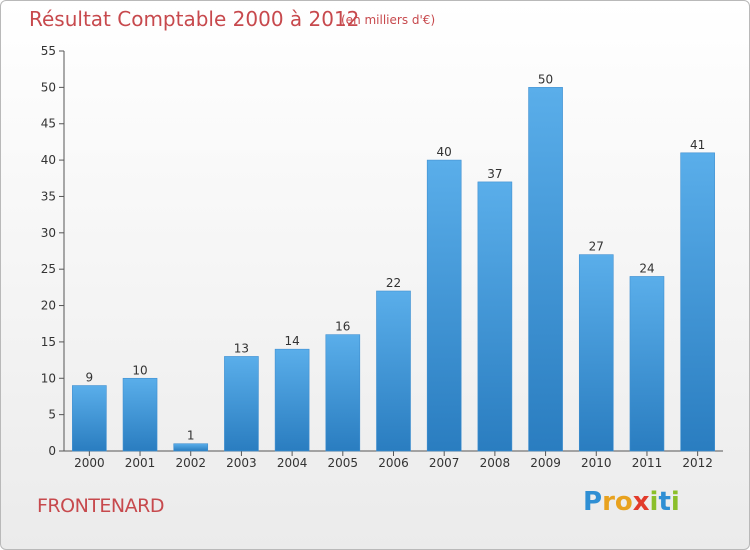 Image resolution: width=750 pixels, height=550 pixels. What do you see at coordinates (608, 502) in the screenshot?
I see `logo-letter: r` at bounding box center [608, 502].